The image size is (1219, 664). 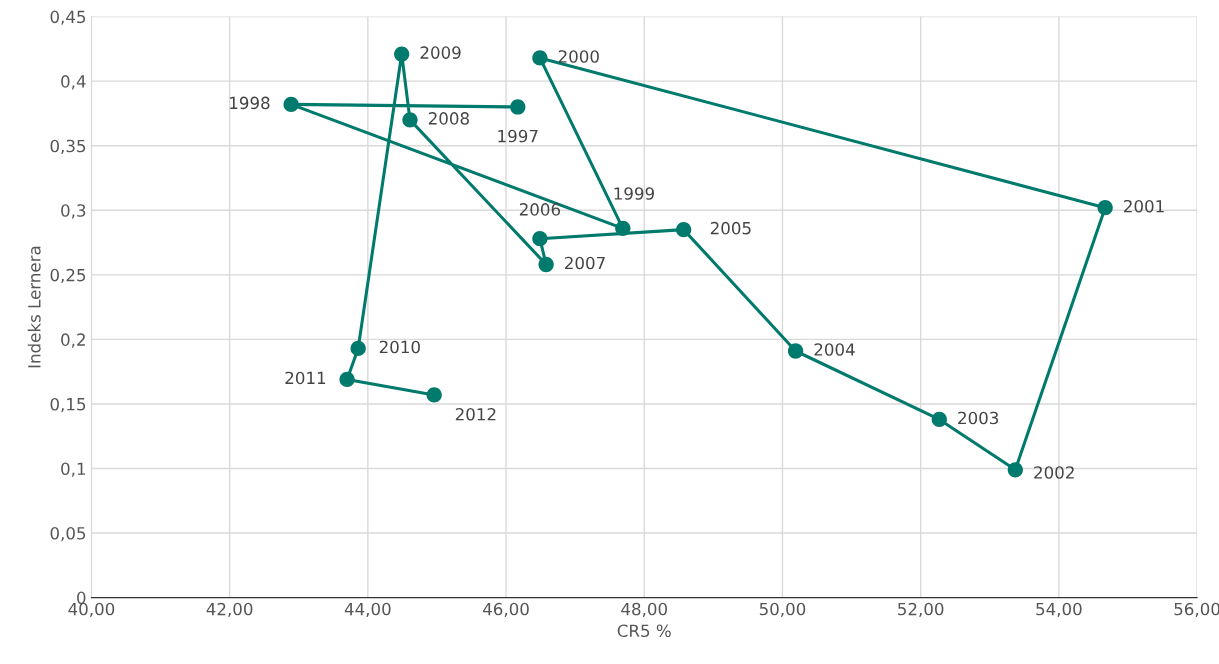 What do you see at coordinates (834, 349) in the screenshot?
I see `annotation: 2004` at bounding box center [834, 349].